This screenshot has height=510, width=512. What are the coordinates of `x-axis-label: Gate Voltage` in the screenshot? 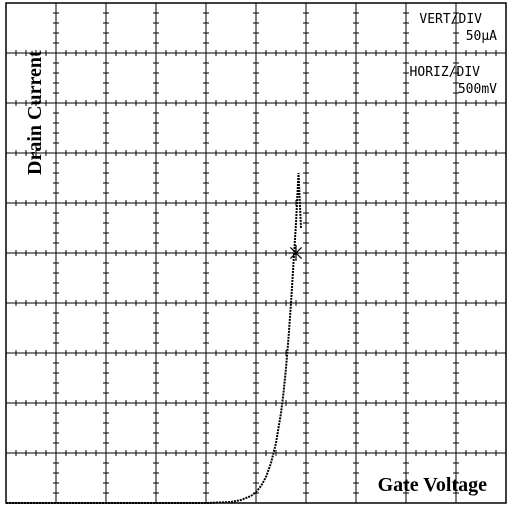 It's located at (433, 485).